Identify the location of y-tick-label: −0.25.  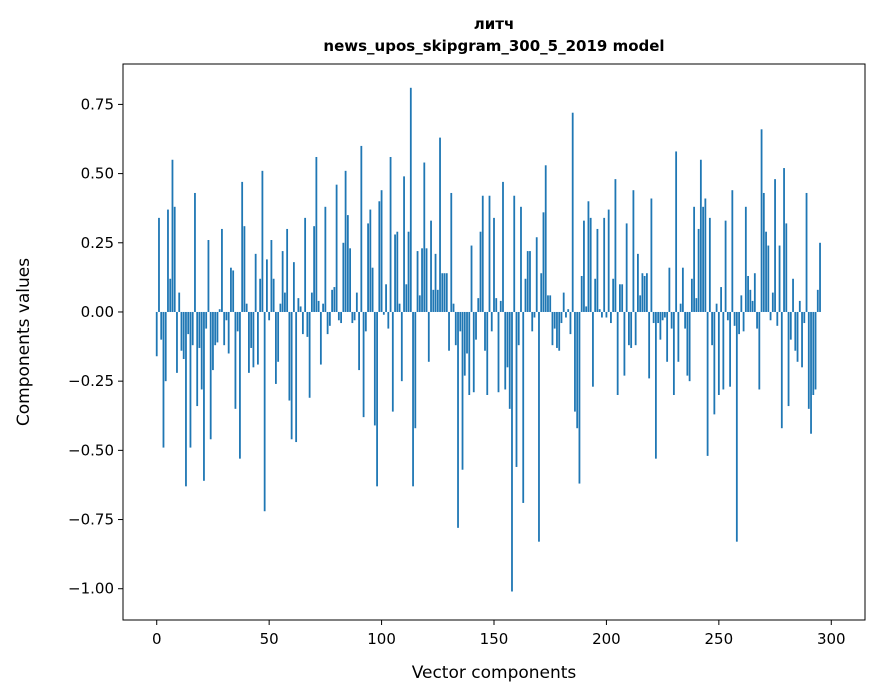
(91, 381).